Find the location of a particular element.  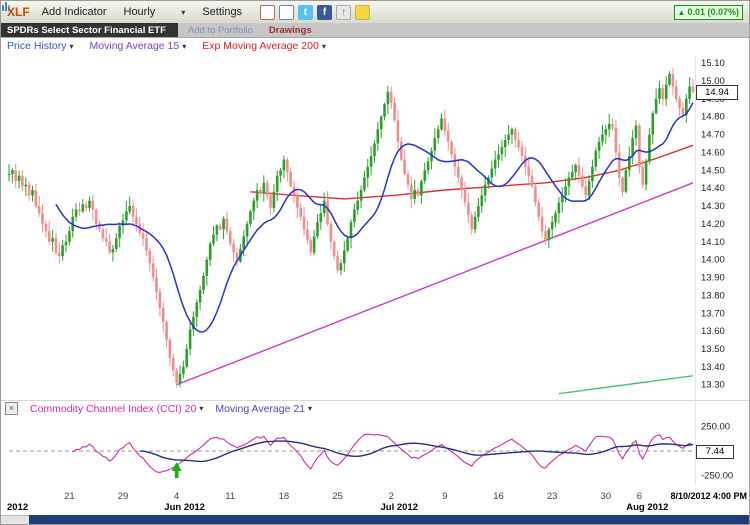

price-tick-label: 14.60 is located at coordinates (713, 152).